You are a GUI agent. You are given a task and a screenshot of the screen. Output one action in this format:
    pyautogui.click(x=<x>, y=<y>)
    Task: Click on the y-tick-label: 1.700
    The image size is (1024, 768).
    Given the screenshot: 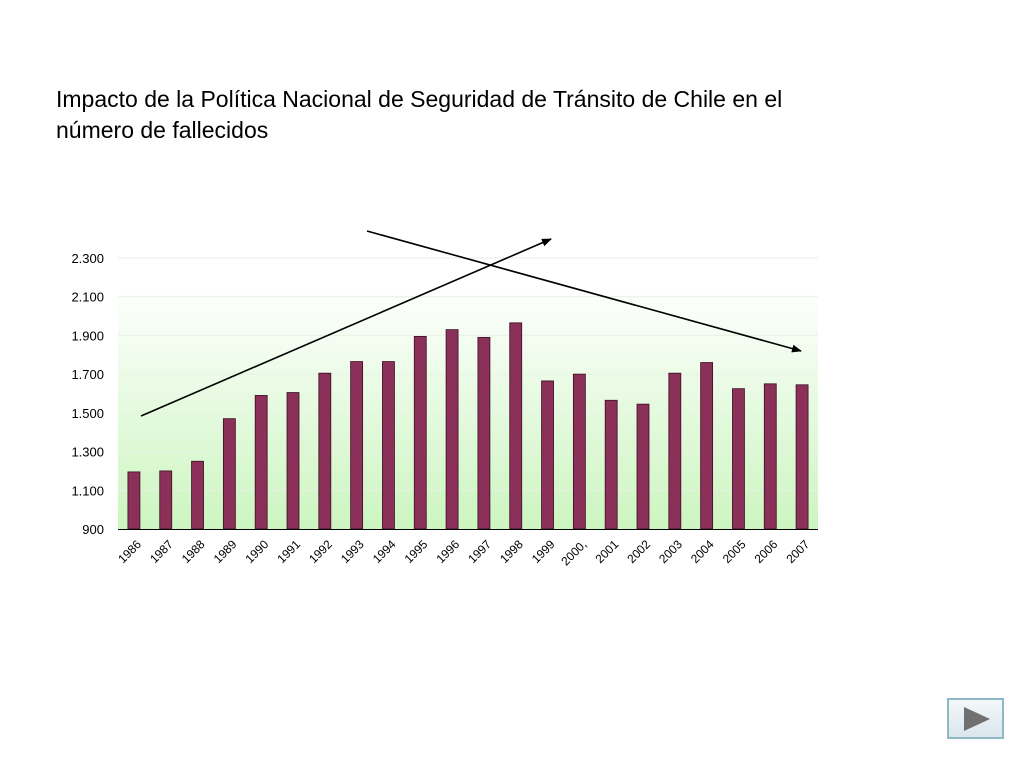 What is the action you would take?
    pyautogui.click(x=87, y=374)
    